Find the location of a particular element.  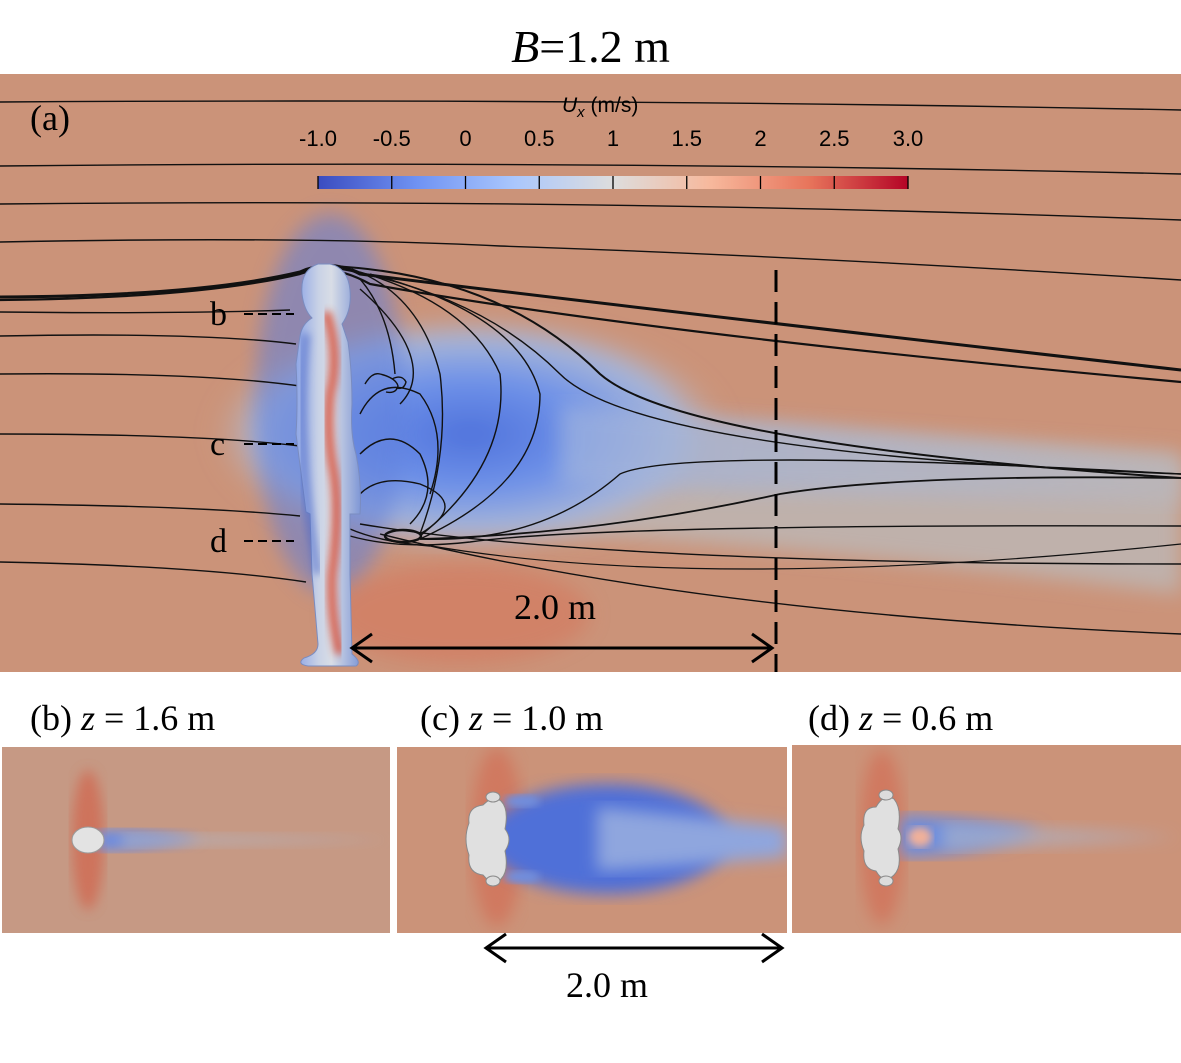

distance-label-c: 2.0 m is located at coordinates (607, 985).